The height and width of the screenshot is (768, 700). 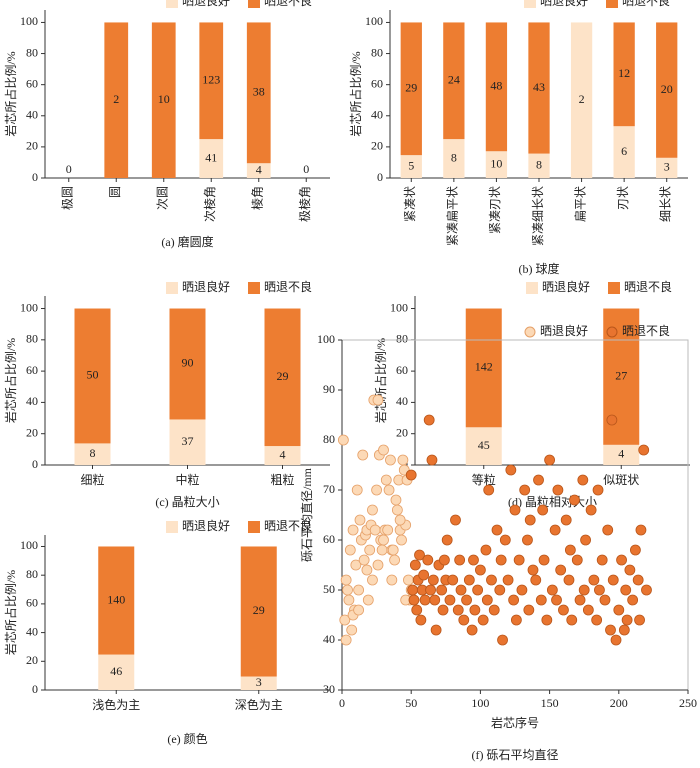 What do you see at coordinates (550, 703) in the screenshot?
I see `x-tick-label: 150` at bounding box center [550, 703].